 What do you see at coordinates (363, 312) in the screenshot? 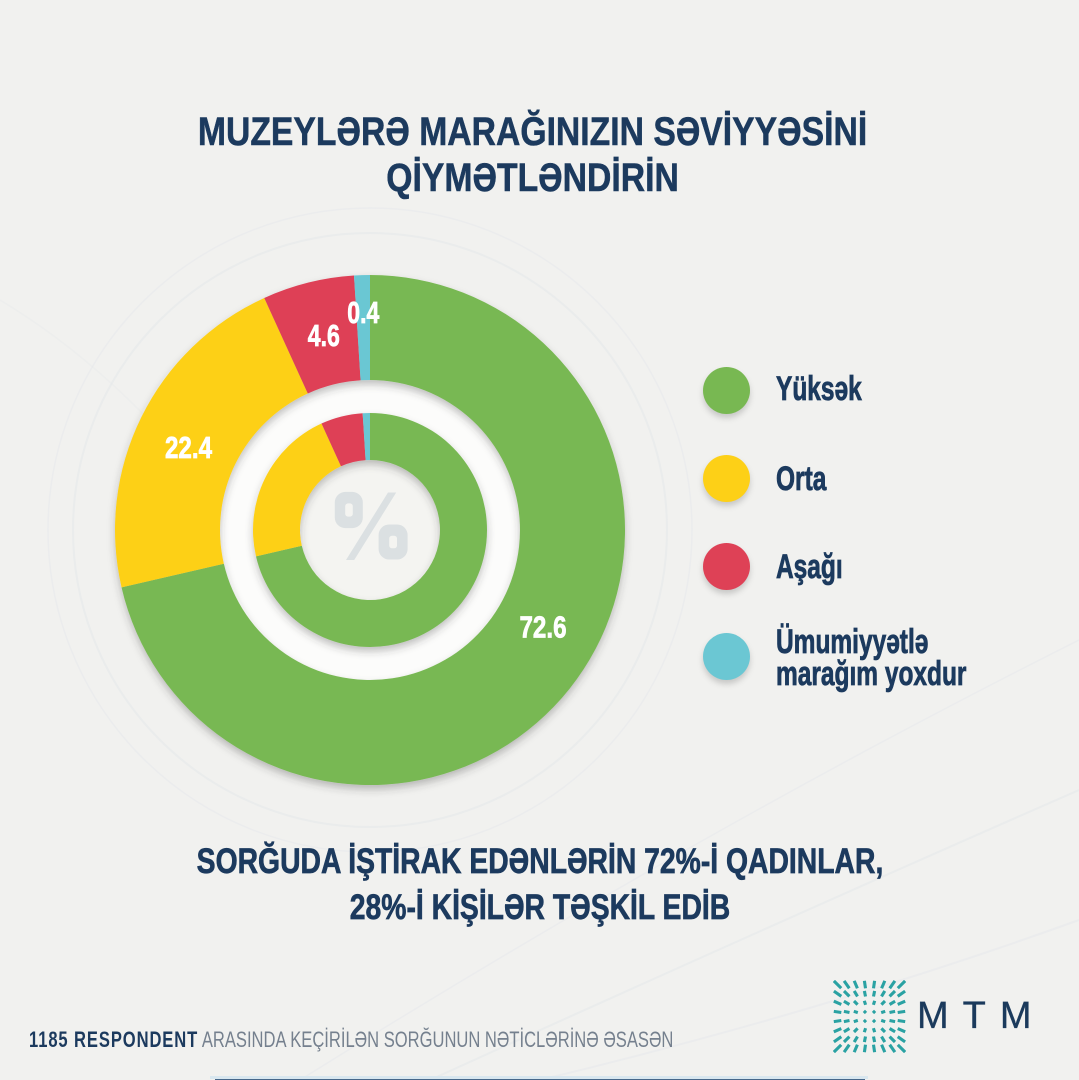
I see `svg-text: 0.4` at bounding box center [363, 312].